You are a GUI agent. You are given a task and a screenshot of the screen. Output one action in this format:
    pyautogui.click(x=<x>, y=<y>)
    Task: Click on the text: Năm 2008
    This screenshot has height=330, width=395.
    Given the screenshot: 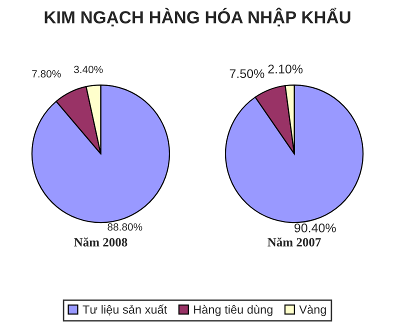 What is the action you would take?
    pyautogui.click(x=101, y=242)
    